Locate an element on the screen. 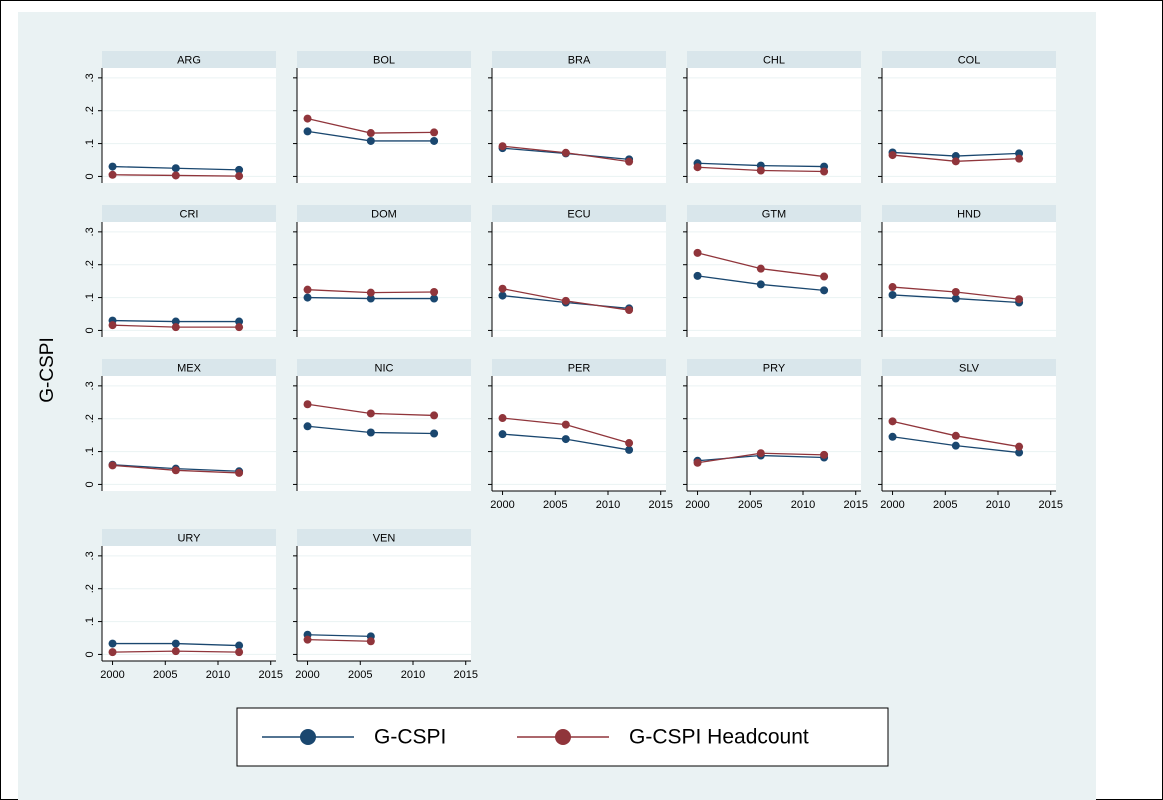 The width and height of the screenshot is (1163, 800). legend-marker is located at coordinates (308, 737).